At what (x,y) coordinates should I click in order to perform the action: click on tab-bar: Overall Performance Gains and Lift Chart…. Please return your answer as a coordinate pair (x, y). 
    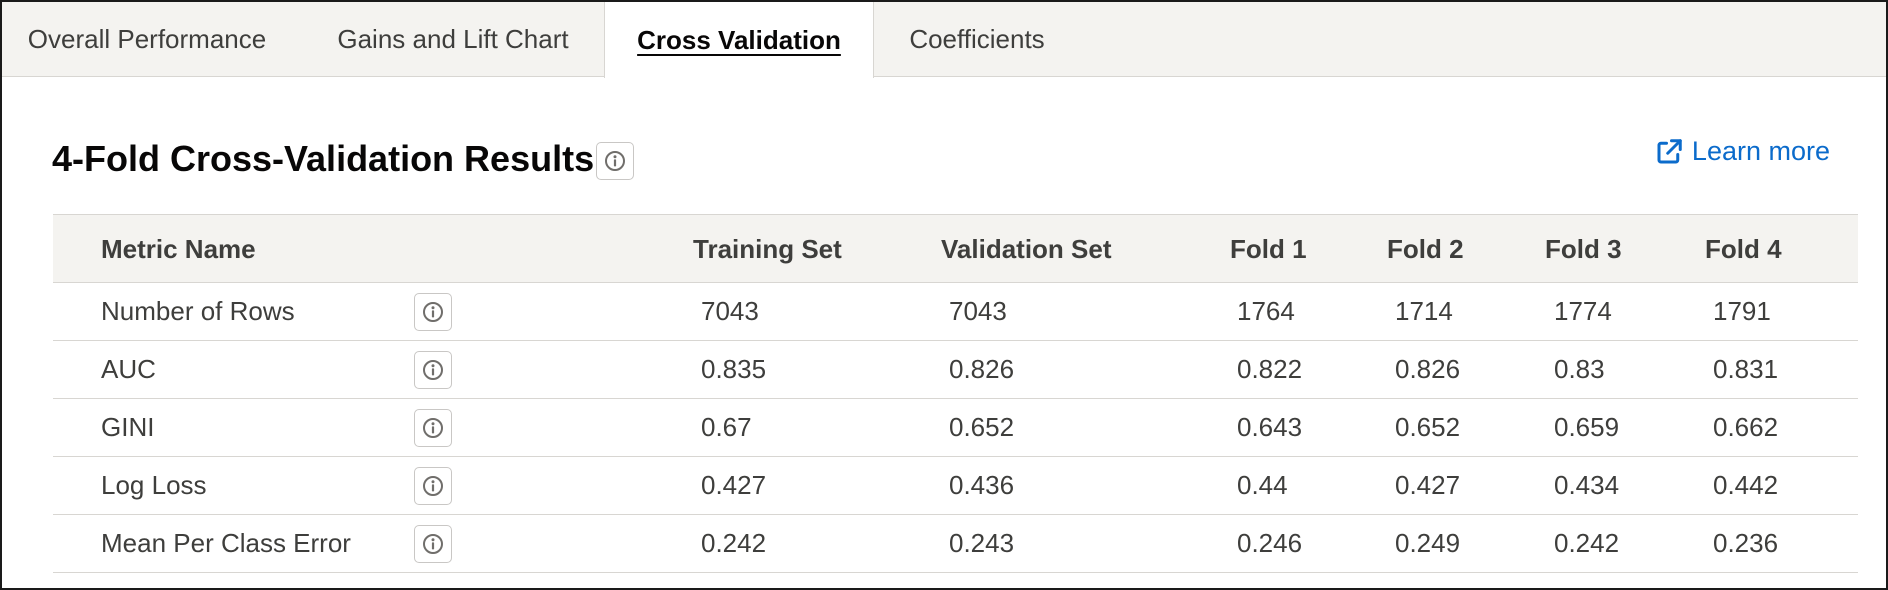
    Looking at the image, I should click on (944, 40).